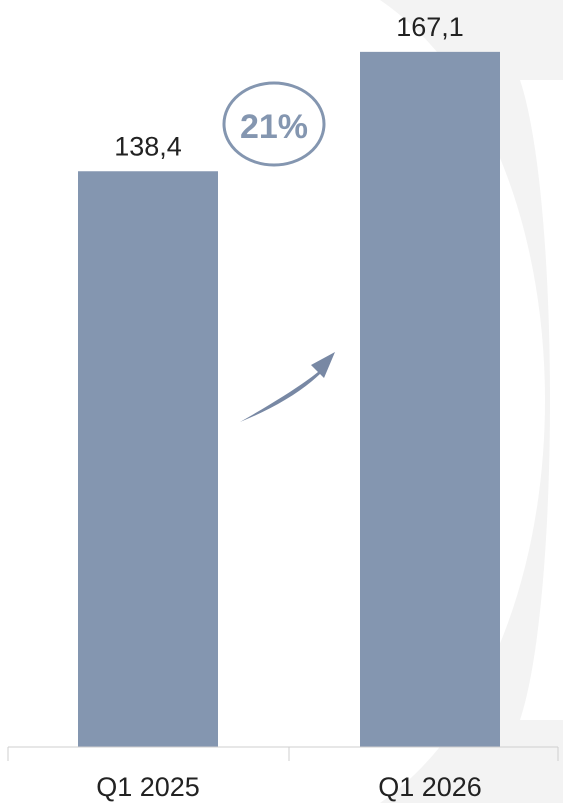 The width and height of the screenshot is (563, 803). I want to click on growth-arrow-icon, so click(287, 387).